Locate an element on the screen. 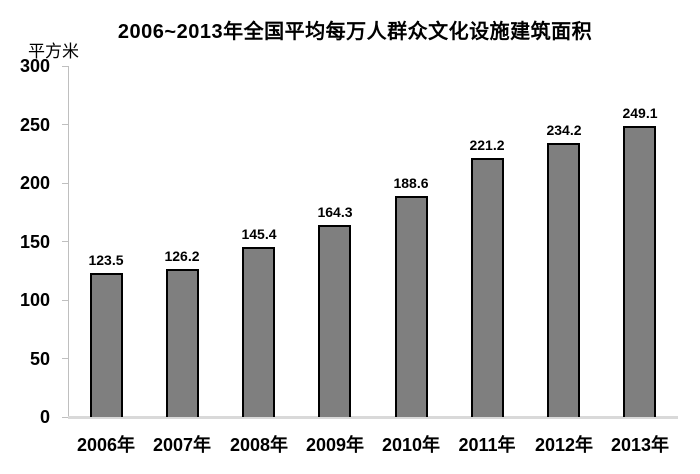  y-axis-tick-label: 200 is located at coordinates (34, 183).